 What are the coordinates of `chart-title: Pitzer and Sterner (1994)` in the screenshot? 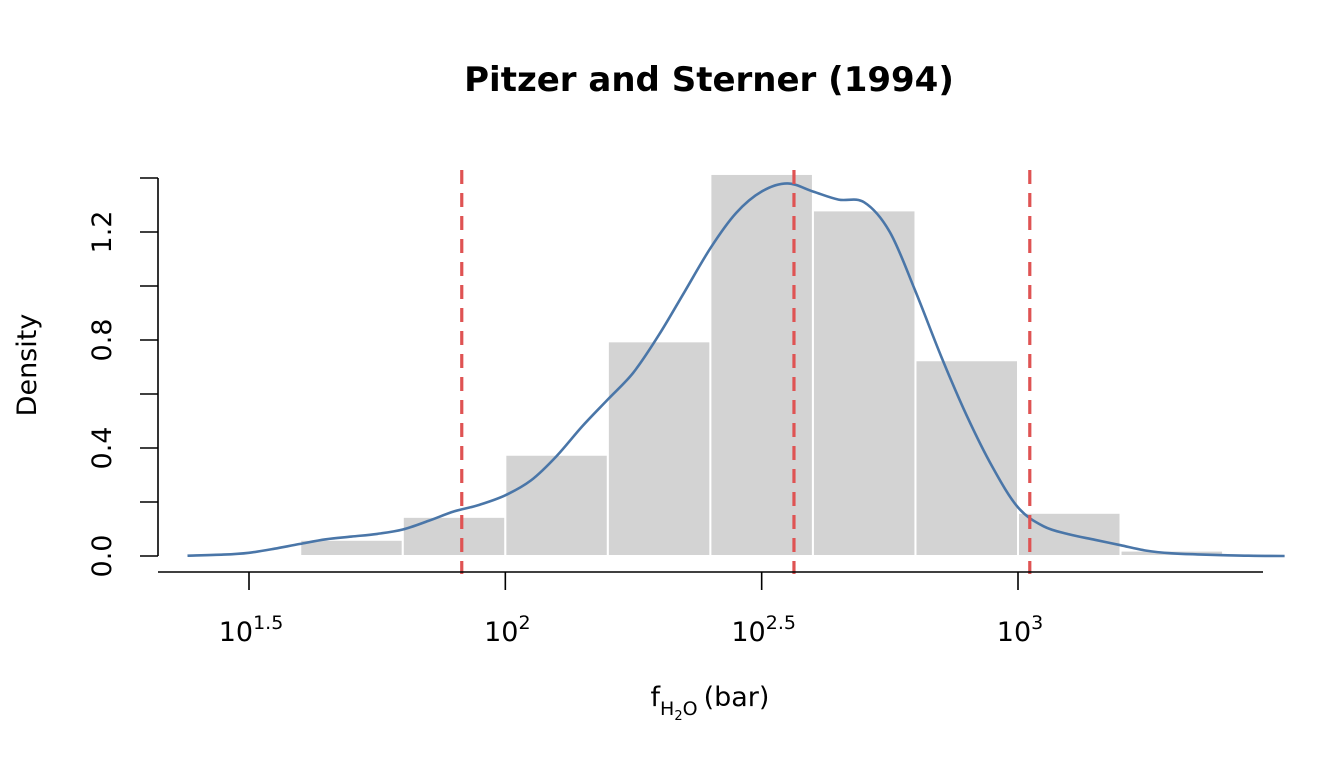 It's located at (709, 80).